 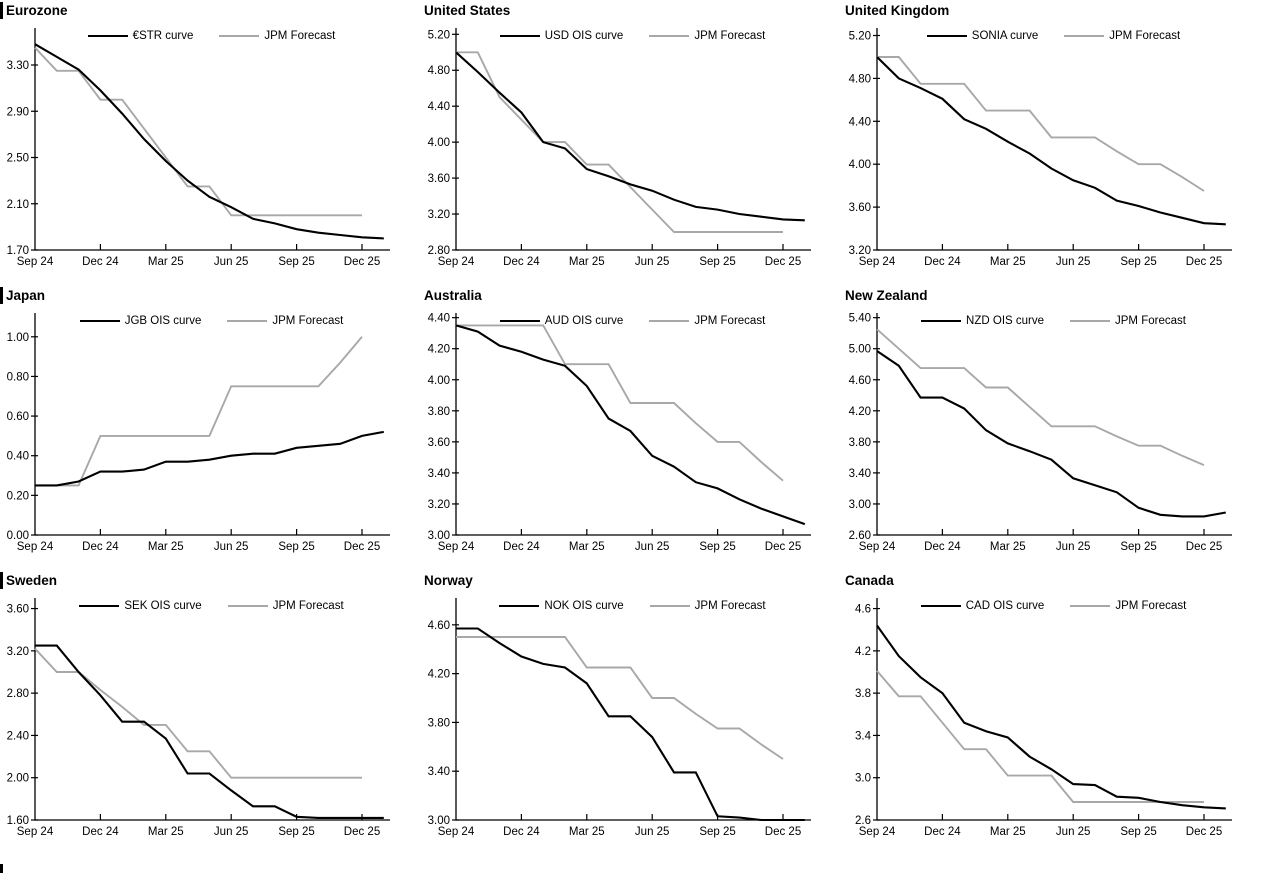 What do you see at coordinates (860, 536) in the screenshot?
I see `y-tick-label: 2.60` at bounding box center [860, 536].